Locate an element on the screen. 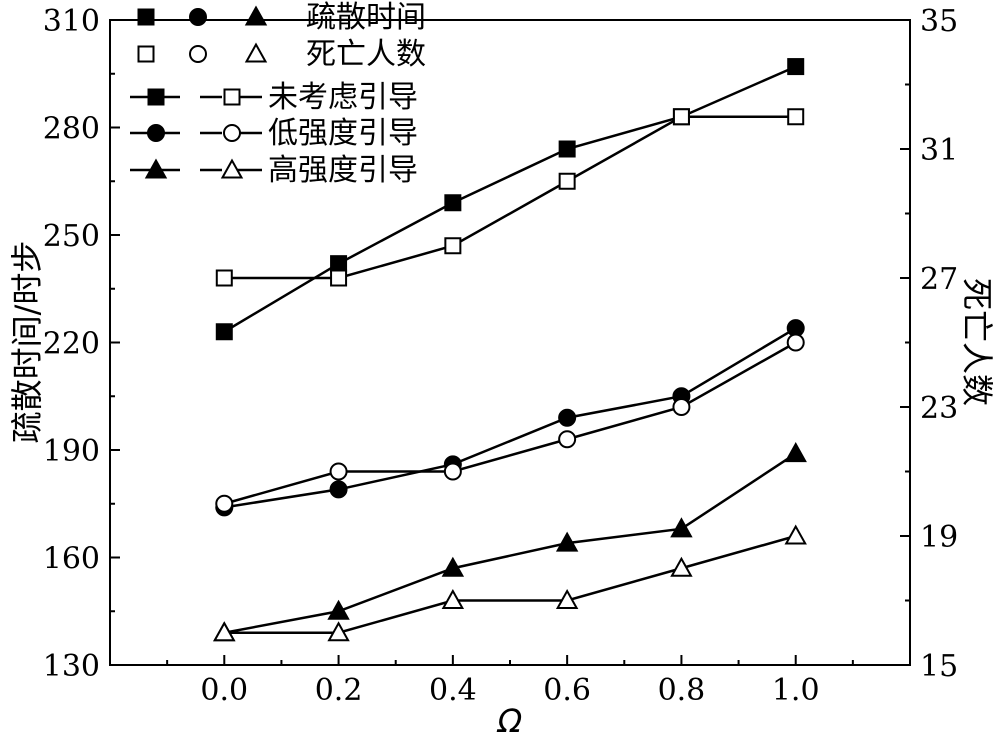  y2-tick-label: 27 is located at coordinates (939, 279).